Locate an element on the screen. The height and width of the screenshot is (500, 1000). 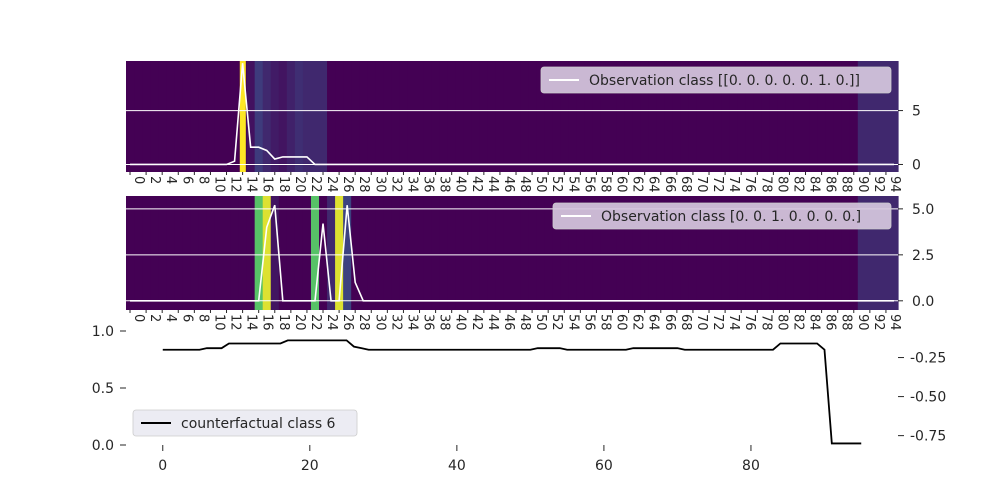
legend-box is located at coordinates (245, 423).